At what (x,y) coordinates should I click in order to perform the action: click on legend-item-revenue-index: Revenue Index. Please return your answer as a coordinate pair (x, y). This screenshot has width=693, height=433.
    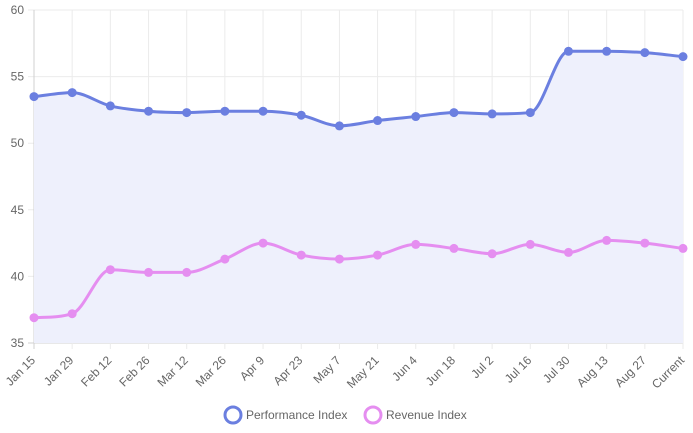
    Looking at the image, I should click on (415, 415).